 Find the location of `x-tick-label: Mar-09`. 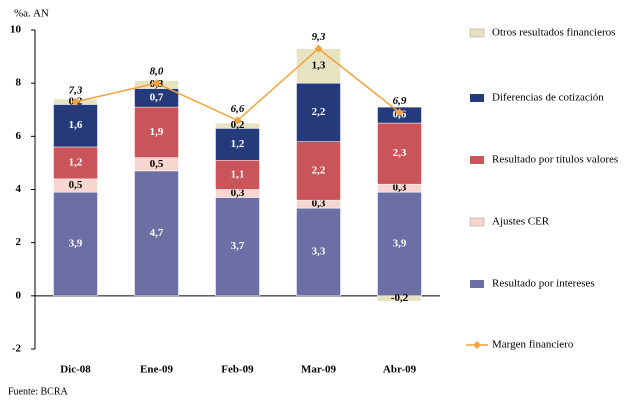

x-tick-label: Mar-09 is located at coordinates (319, 370).